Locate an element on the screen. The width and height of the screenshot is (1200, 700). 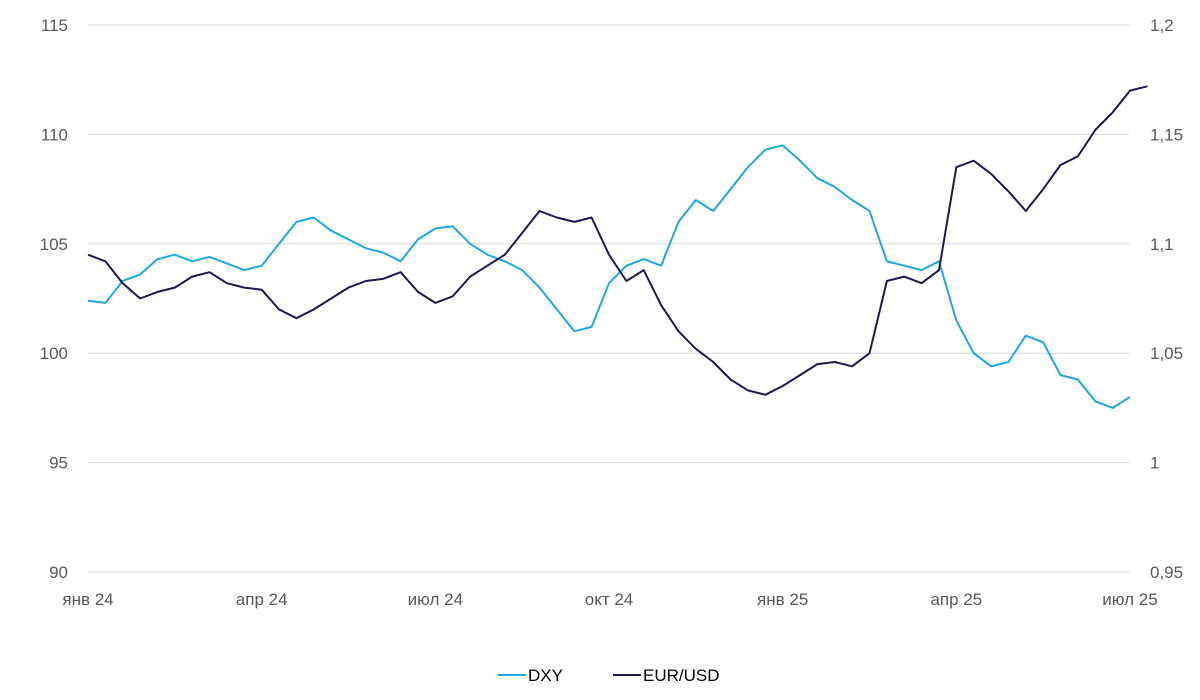
right-y-tick-label: 1,05 is located at coordinates (1166, 353).